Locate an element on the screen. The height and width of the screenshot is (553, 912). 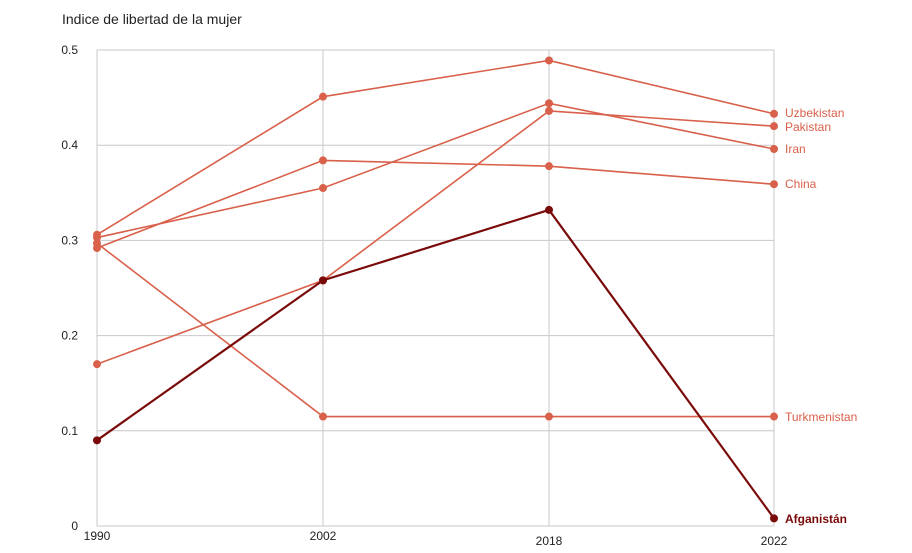
series-label: Turkmenistan is located at coordinates (821, 417).